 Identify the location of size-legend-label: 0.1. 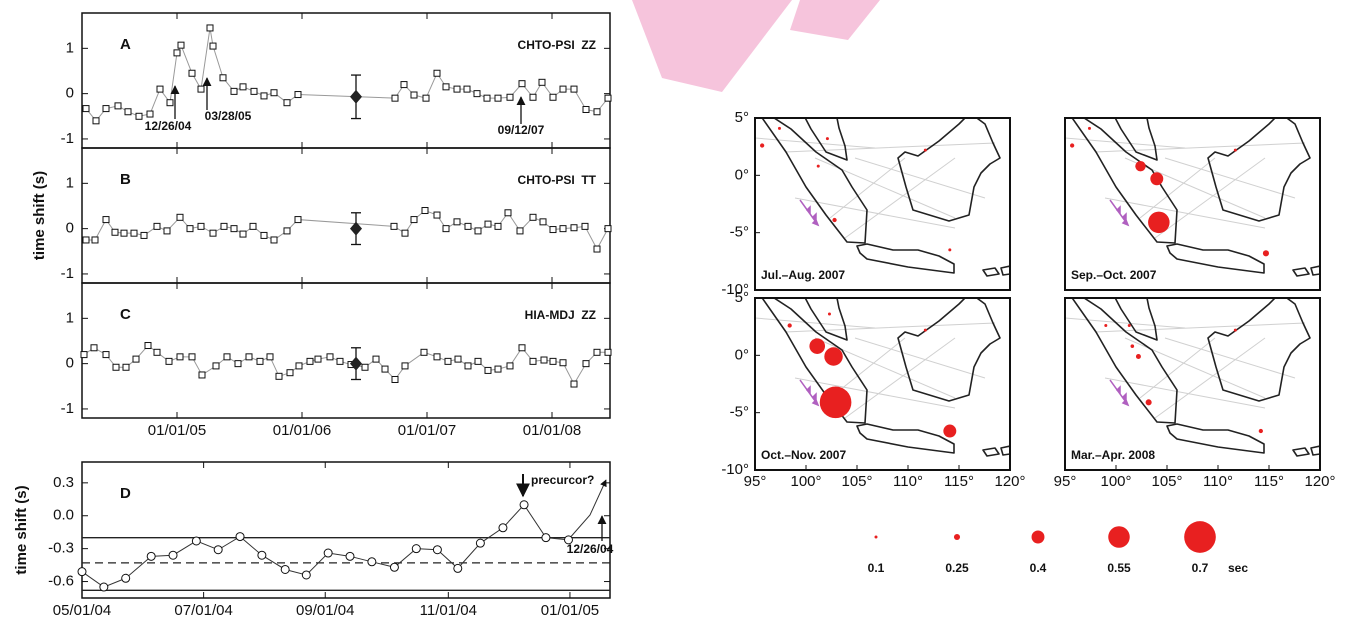
(876, 568).